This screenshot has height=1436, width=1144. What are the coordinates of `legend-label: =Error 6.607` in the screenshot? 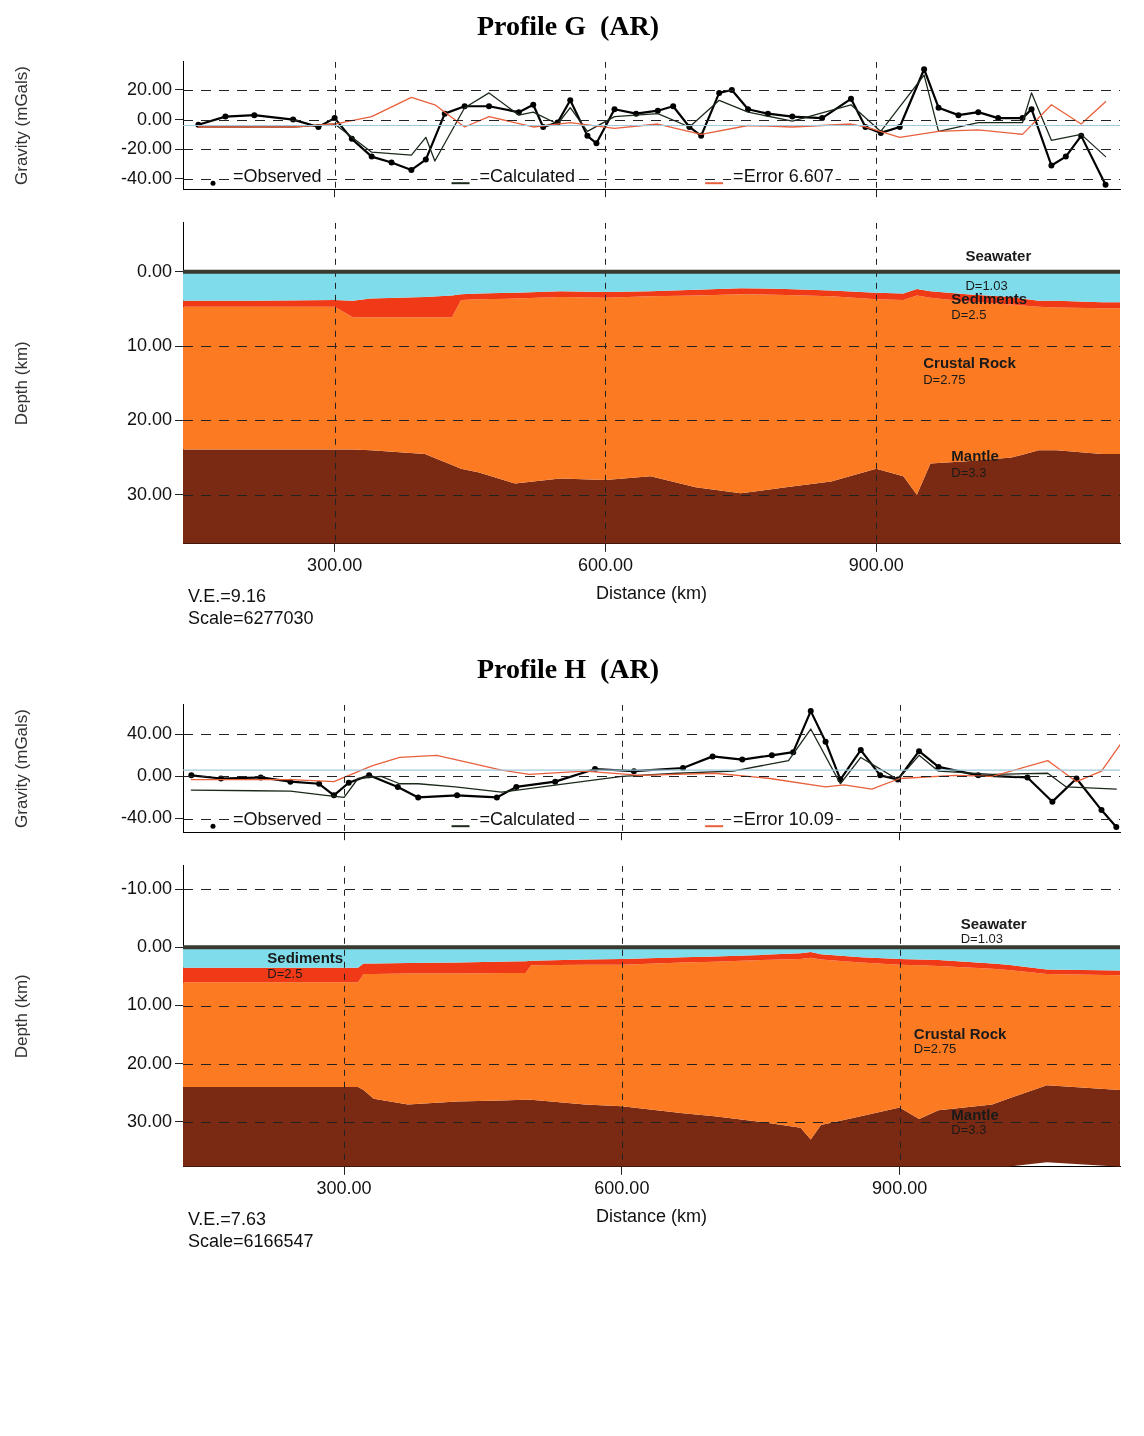 It's located at (783, 176).